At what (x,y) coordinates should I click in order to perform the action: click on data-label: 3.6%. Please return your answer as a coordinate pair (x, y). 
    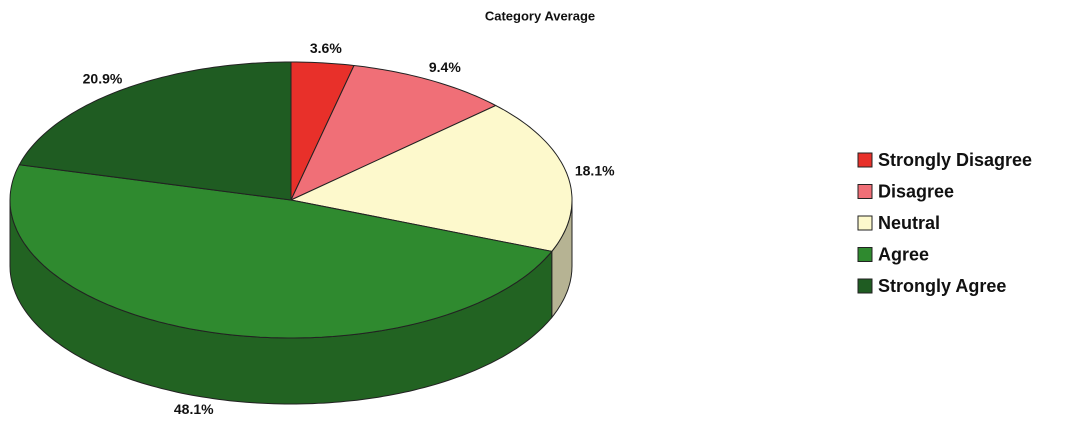
    Looking at the image, I should click on (326, 48).